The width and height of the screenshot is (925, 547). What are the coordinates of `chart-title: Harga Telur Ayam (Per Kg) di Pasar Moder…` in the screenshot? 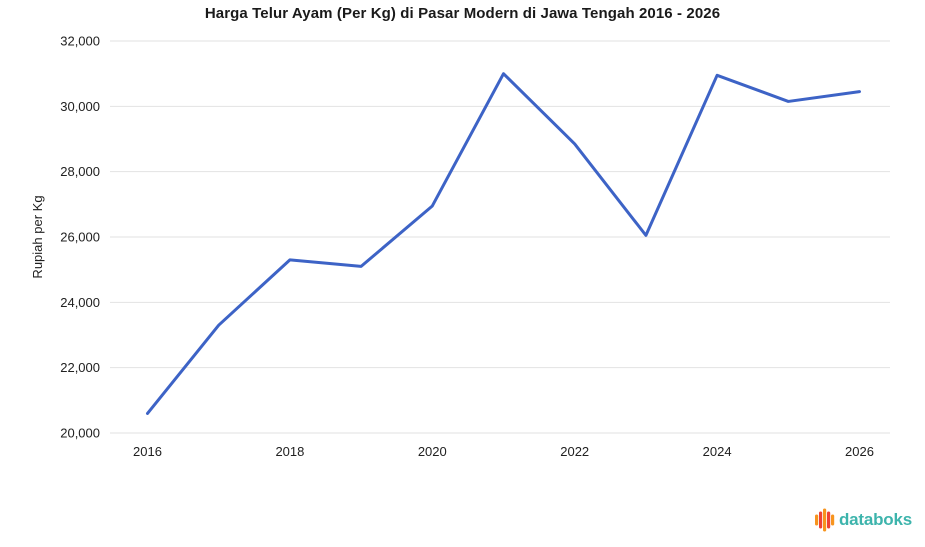 It's located at (462, 13).